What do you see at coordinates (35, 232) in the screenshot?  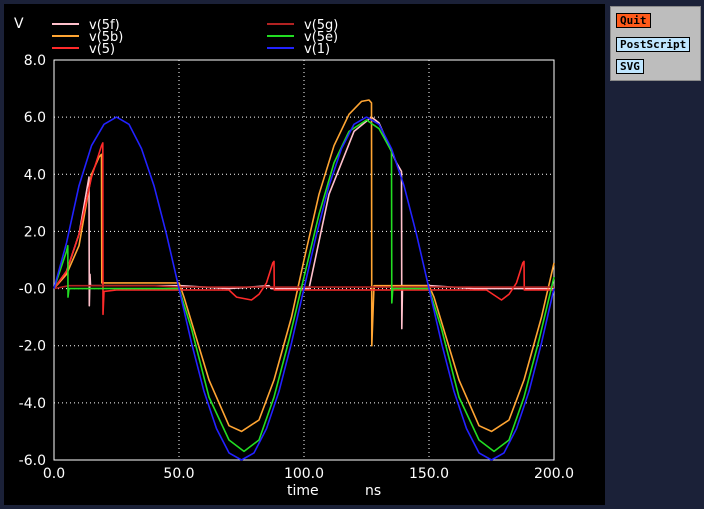 I see `y-tick-label: 2.0` at bounding box center [35, 232].